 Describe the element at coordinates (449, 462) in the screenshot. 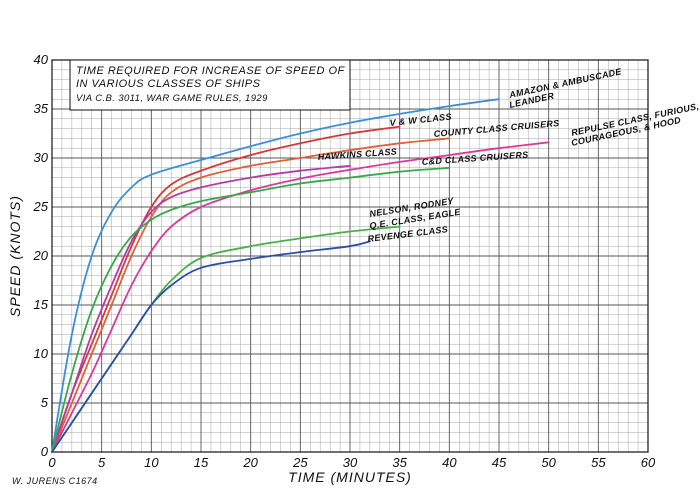

I see `x-tick-label: 40` at that location.